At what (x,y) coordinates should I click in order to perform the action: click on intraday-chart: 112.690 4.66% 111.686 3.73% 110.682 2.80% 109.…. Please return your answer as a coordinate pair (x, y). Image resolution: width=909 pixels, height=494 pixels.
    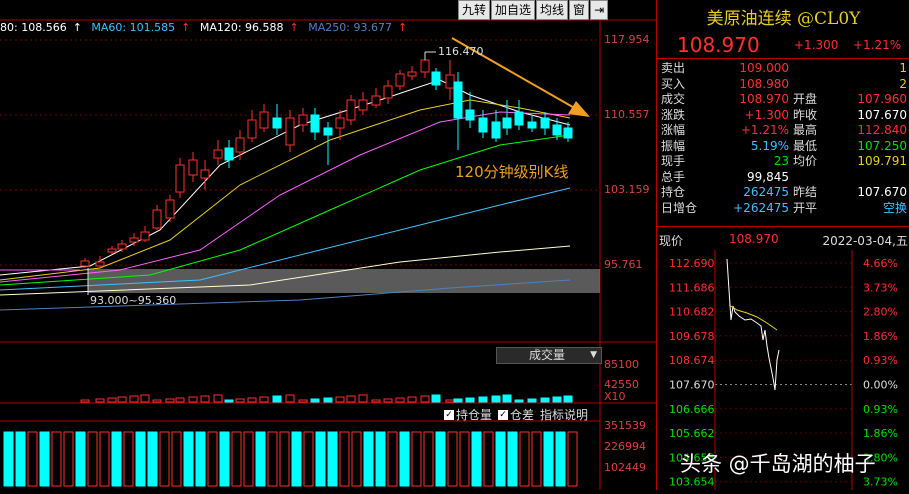
    Looking at the image, I should click on (783, 370).